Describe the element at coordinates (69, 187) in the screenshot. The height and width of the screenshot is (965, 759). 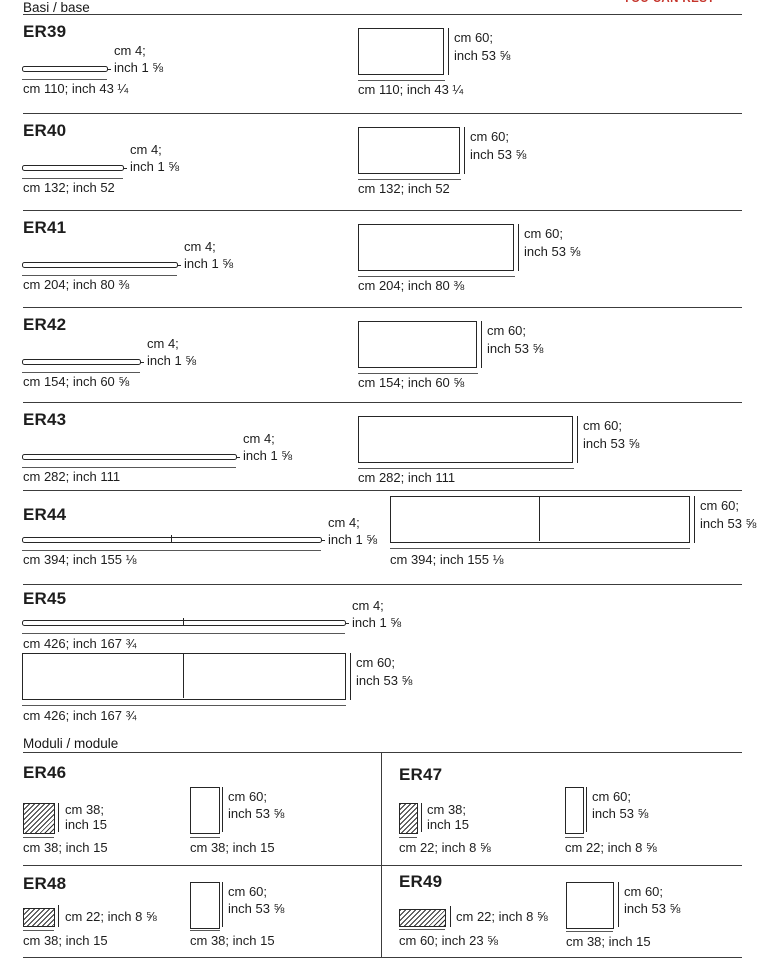
I see `length-label: cm 132; inch 52` at that location.